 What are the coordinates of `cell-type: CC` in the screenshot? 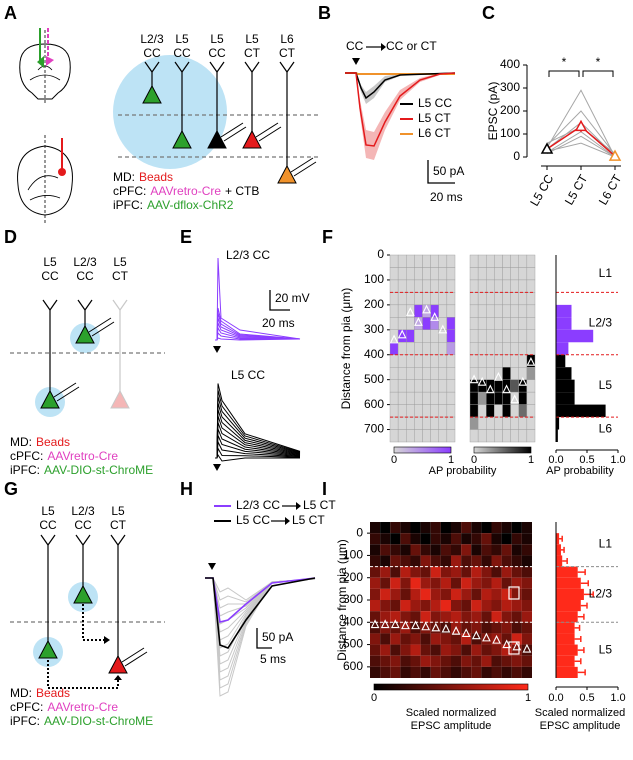 It's located at (217, 53).